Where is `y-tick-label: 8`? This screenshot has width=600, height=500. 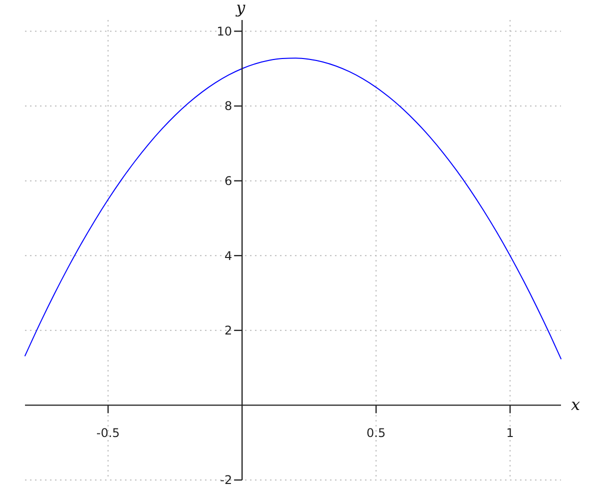
y-tick-label: 8 is located at coordinates (228, 106).